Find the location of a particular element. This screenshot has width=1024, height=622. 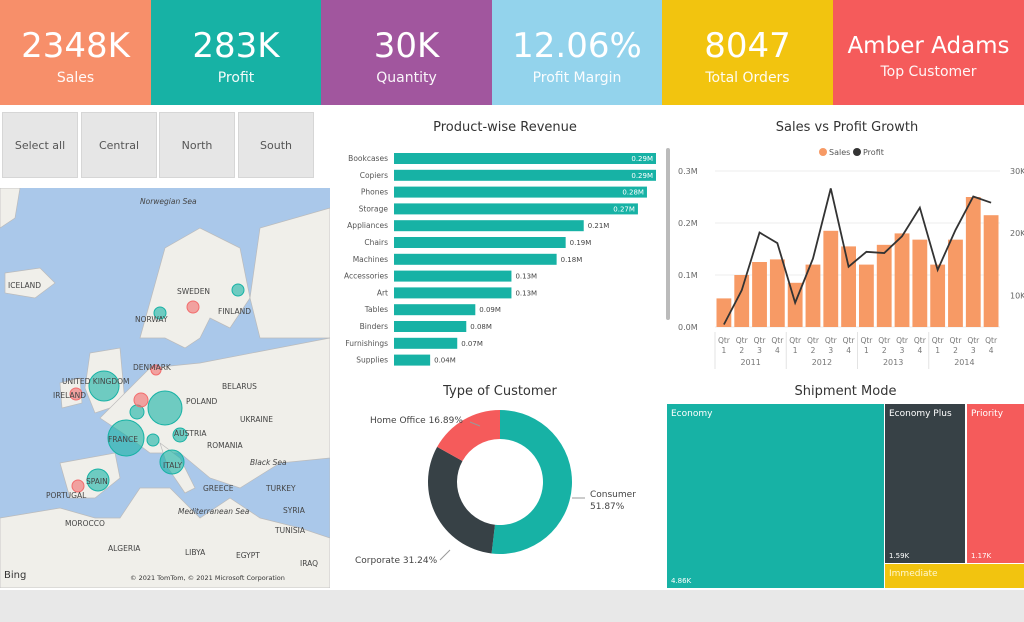

map-label: Black Sea is located at coordinates (268, 462).